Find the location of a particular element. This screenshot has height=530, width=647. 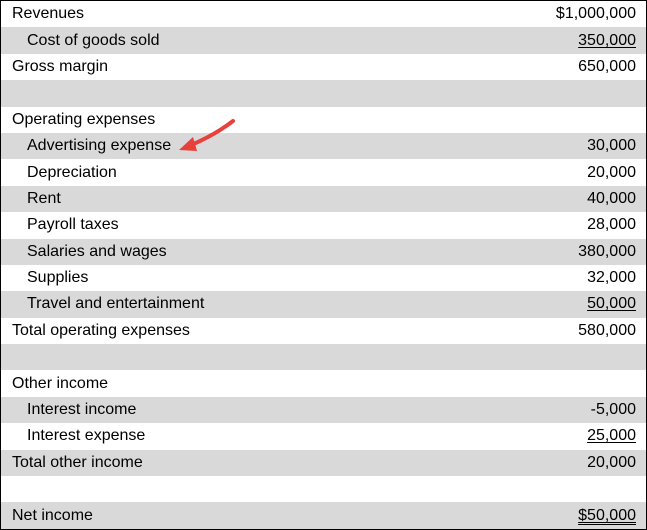

row-label: Interest expense is located at coordinates (86, 436).